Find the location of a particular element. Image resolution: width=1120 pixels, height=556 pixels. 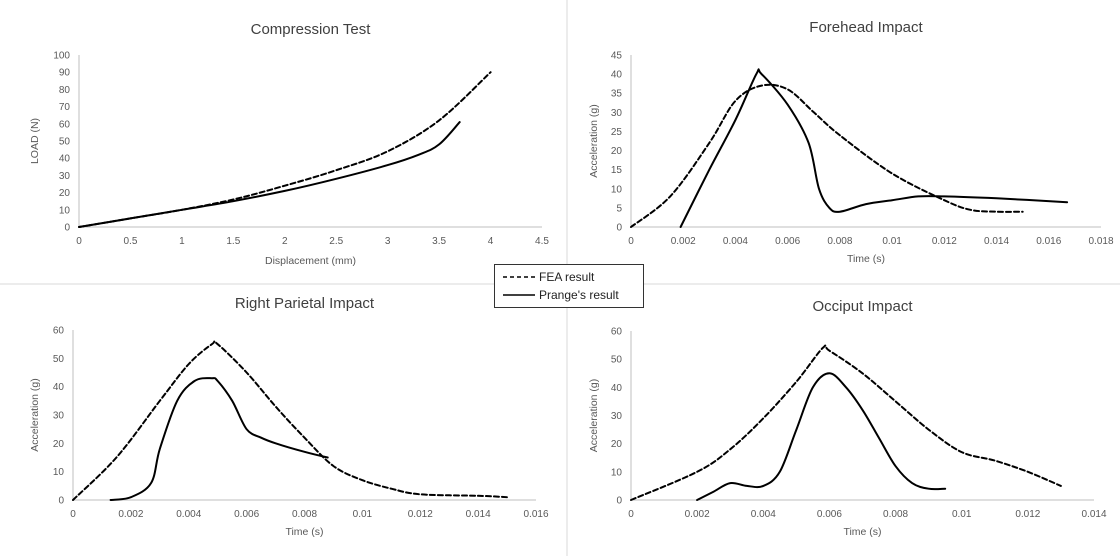

x-tick-label: 2 is located at coordinates (285, 241).